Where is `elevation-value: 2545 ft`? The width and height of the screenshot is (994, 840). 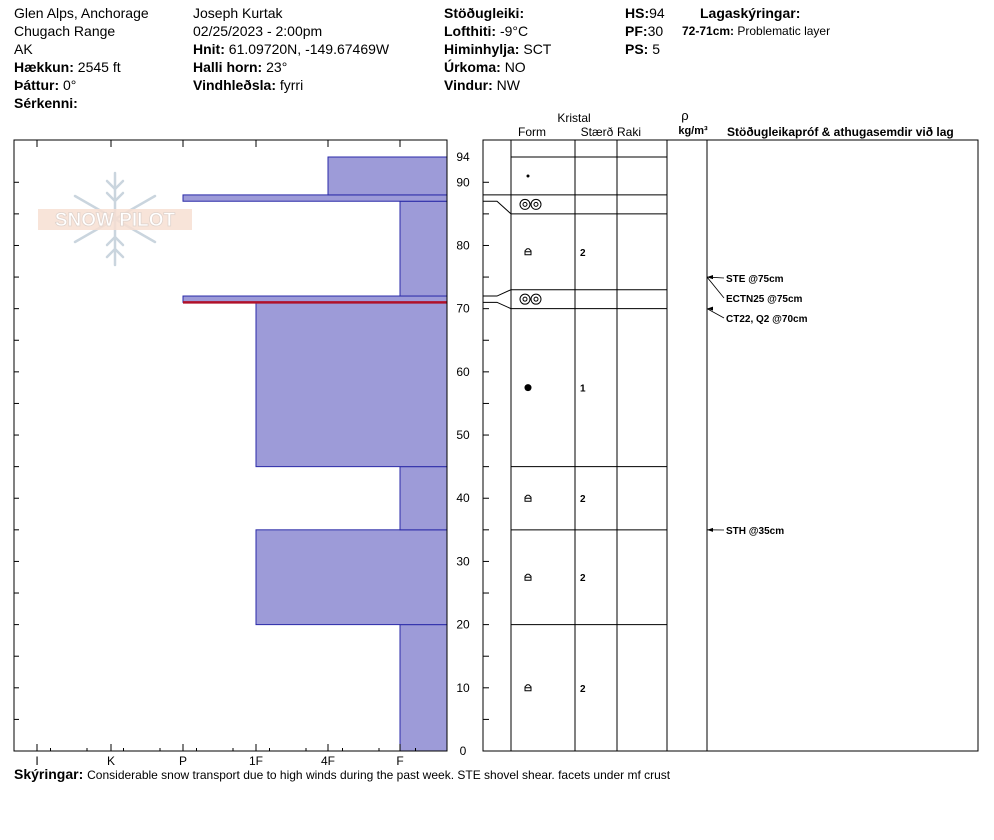
elevation-value: 2545 ft is located at coordinates (99, 67).